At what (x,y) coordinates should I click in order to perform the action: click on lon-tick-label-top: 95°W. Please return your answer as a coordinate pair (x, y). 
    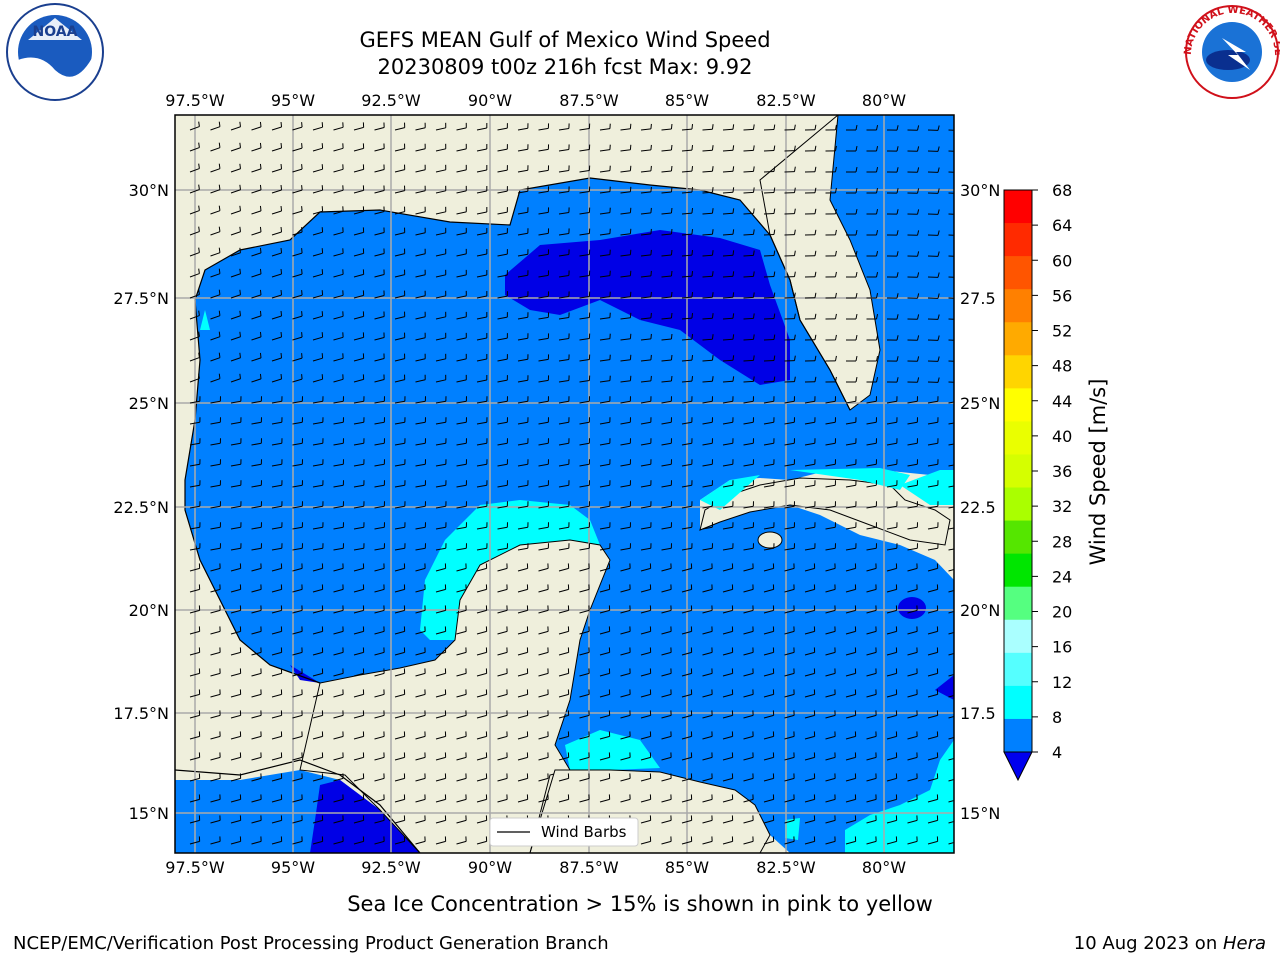
    Looking at the image, I should click on (293, 100).